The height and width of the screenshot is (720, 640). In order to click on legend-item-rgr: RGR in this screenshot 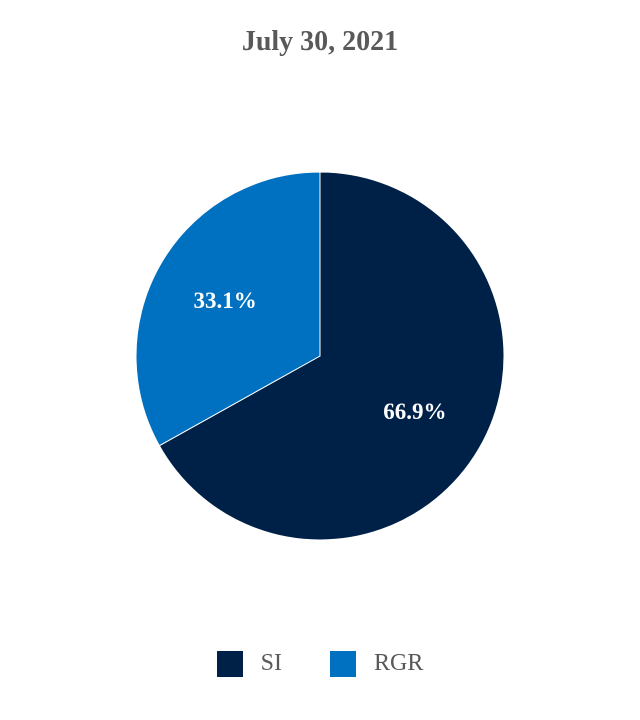, I will do `click(376, 663)`.